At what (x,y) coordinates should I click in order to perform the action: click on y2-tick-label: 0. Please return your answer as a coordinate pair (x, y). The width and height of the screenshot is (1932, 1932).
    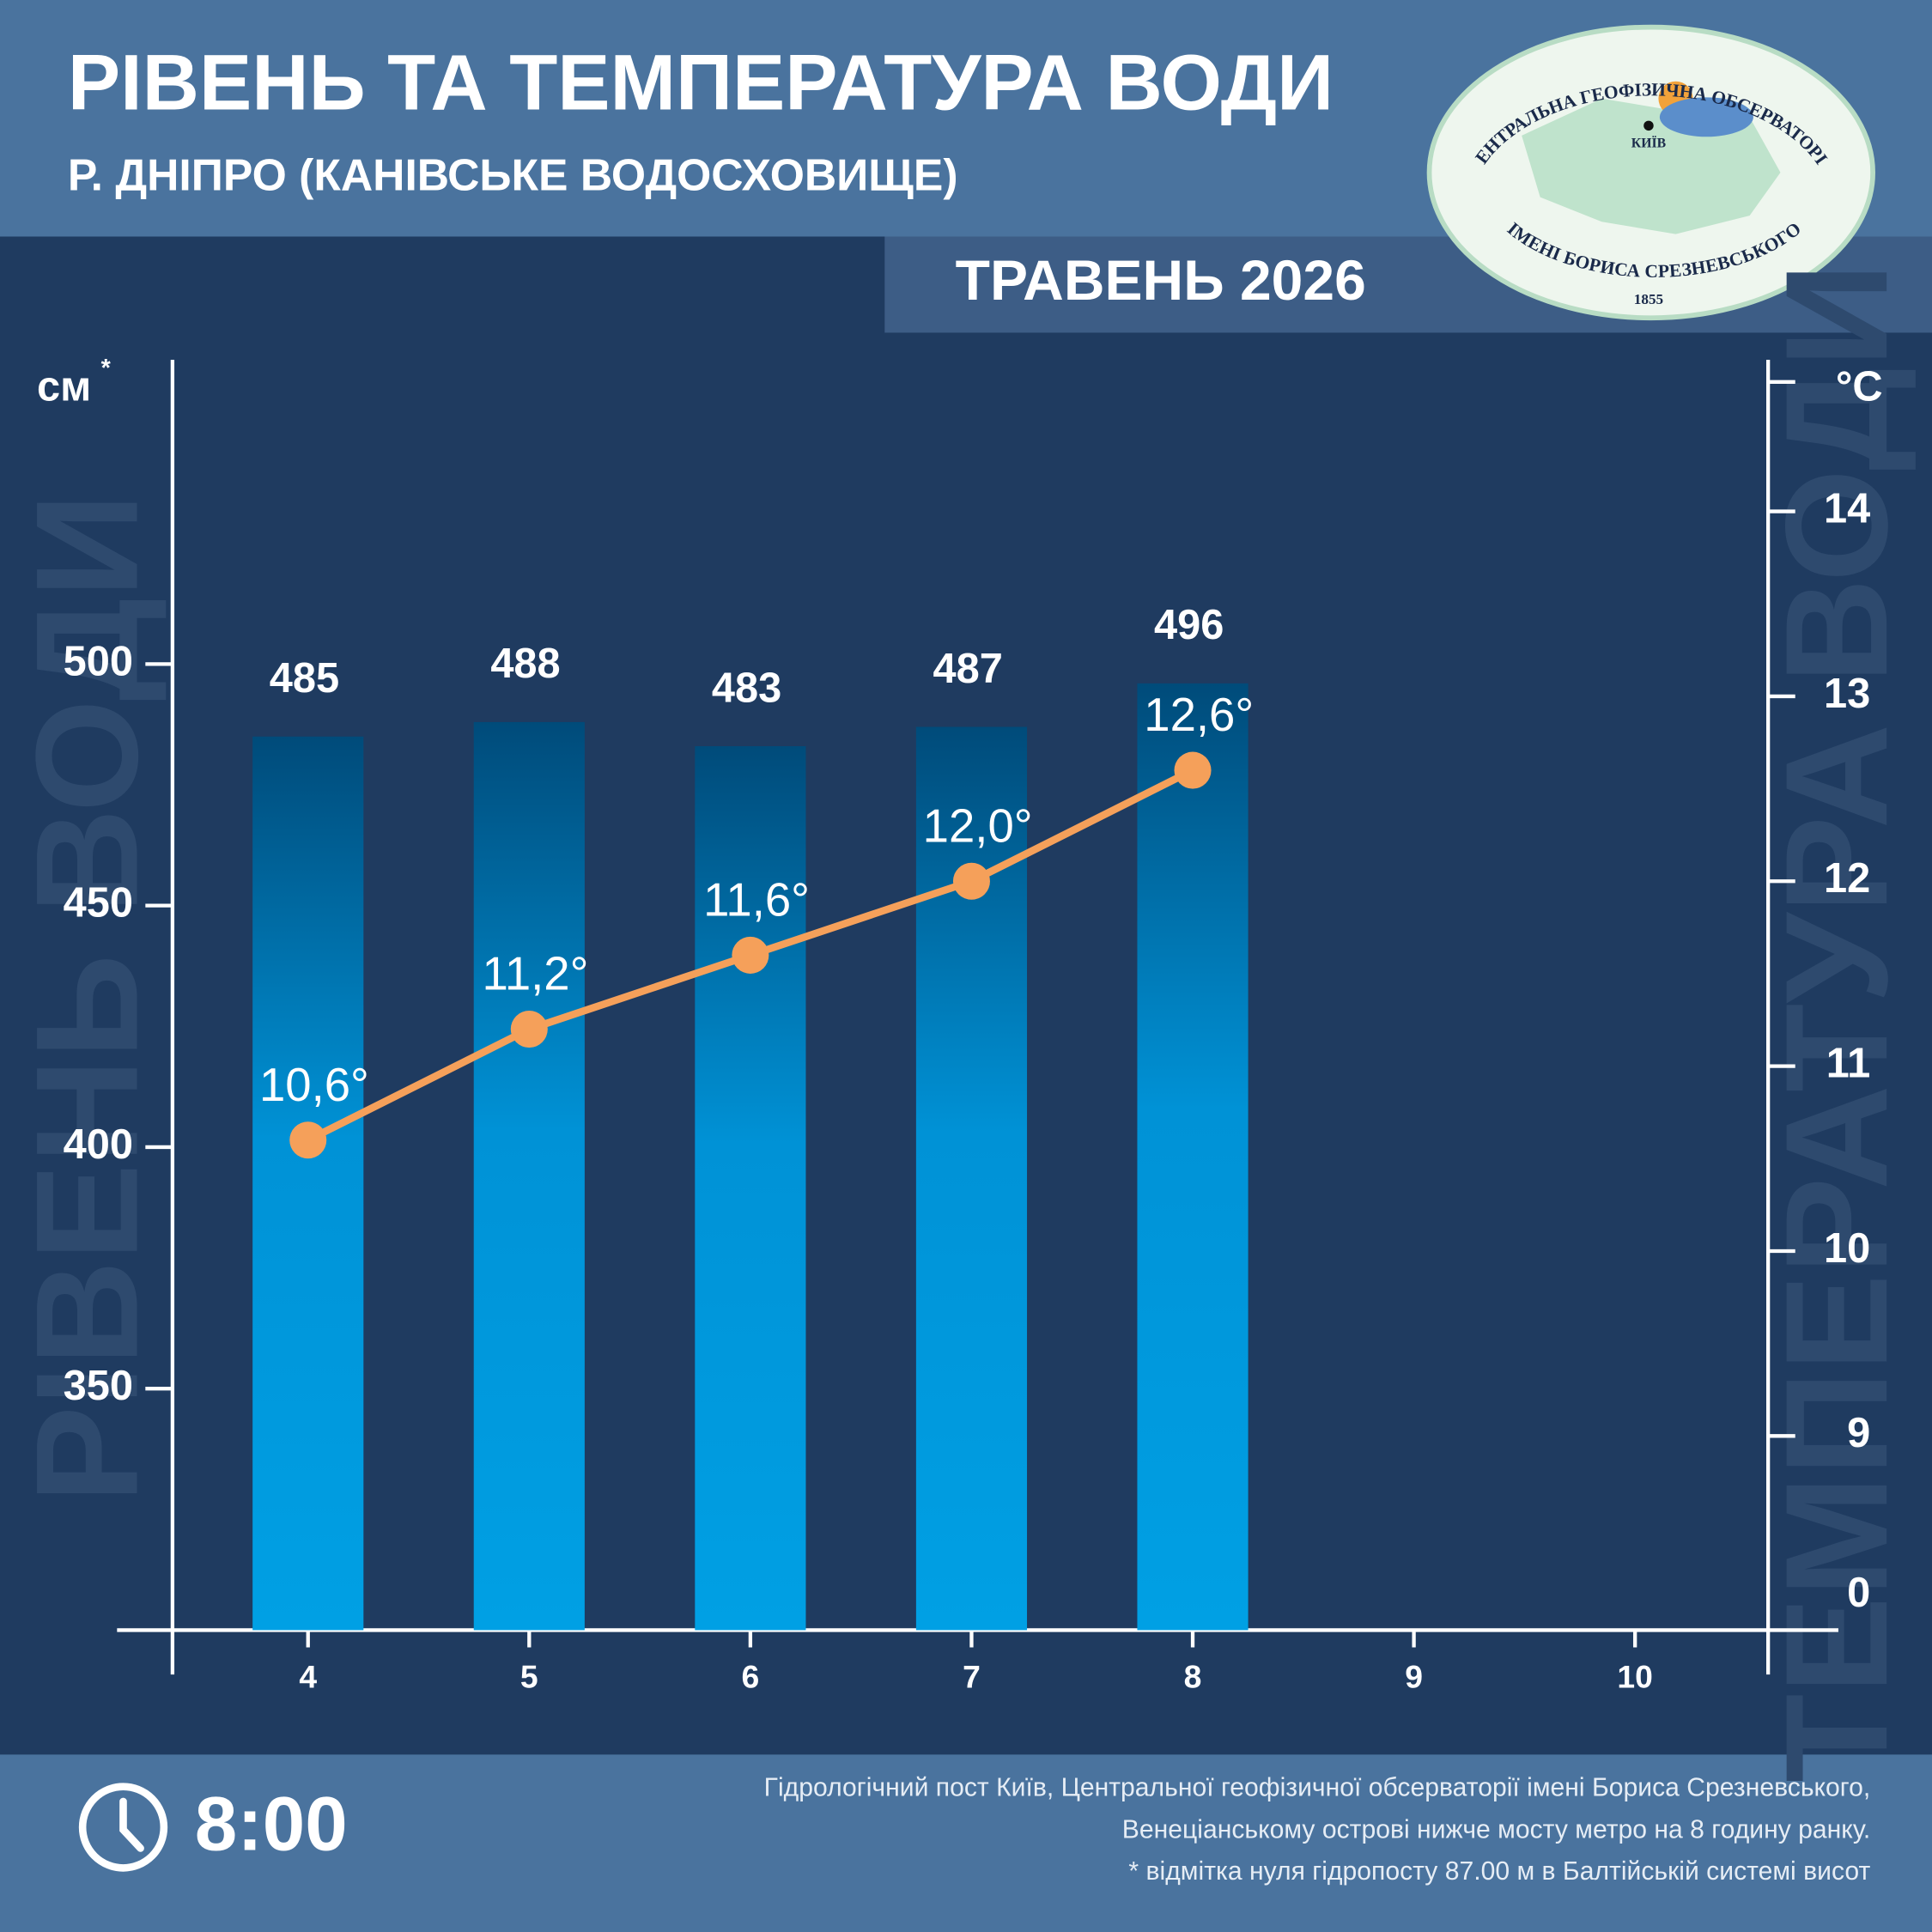
    Looking at the image, I should click on (1858, 1593).